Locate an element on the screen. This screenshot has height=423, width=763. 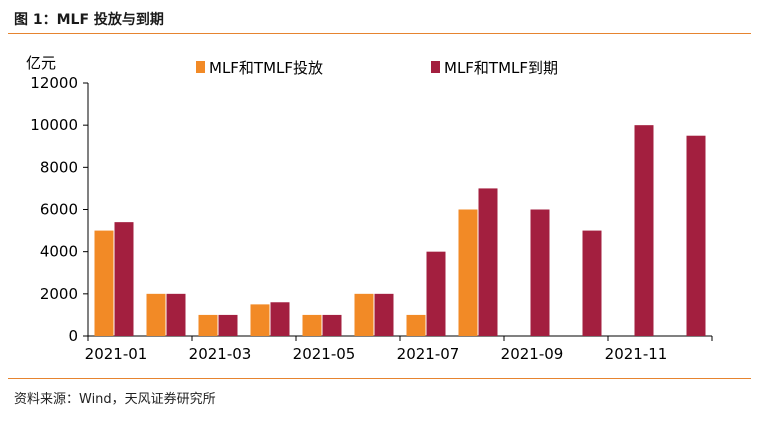
source-note: 资料来源：Wind，天风证券研究所 is located at coordinates (115, 399).